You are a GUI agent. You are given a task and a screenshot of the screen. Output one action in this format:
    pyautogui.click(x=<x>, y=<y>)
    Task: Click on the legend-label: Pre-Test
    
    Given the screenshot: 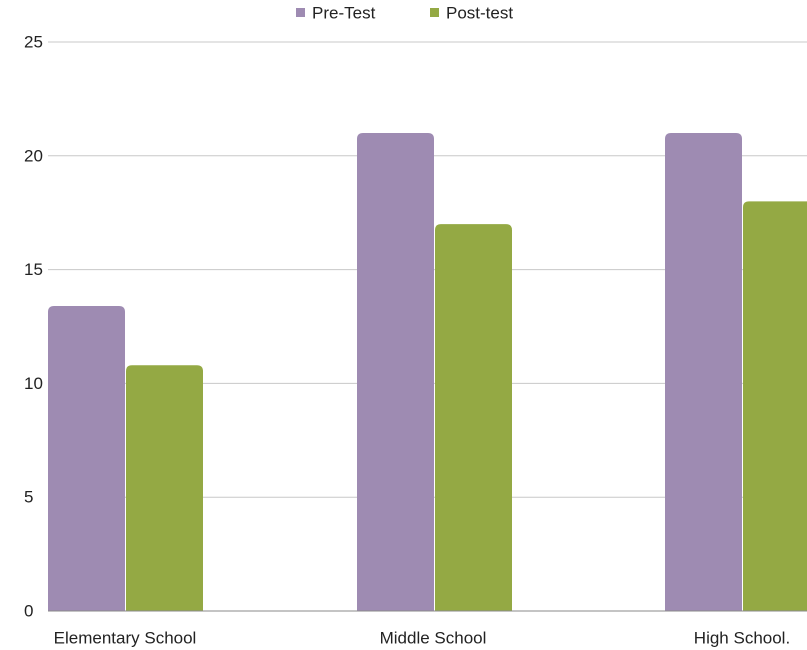 What is the action you would take?
    pyautogui.click(x=344, y=13)
    